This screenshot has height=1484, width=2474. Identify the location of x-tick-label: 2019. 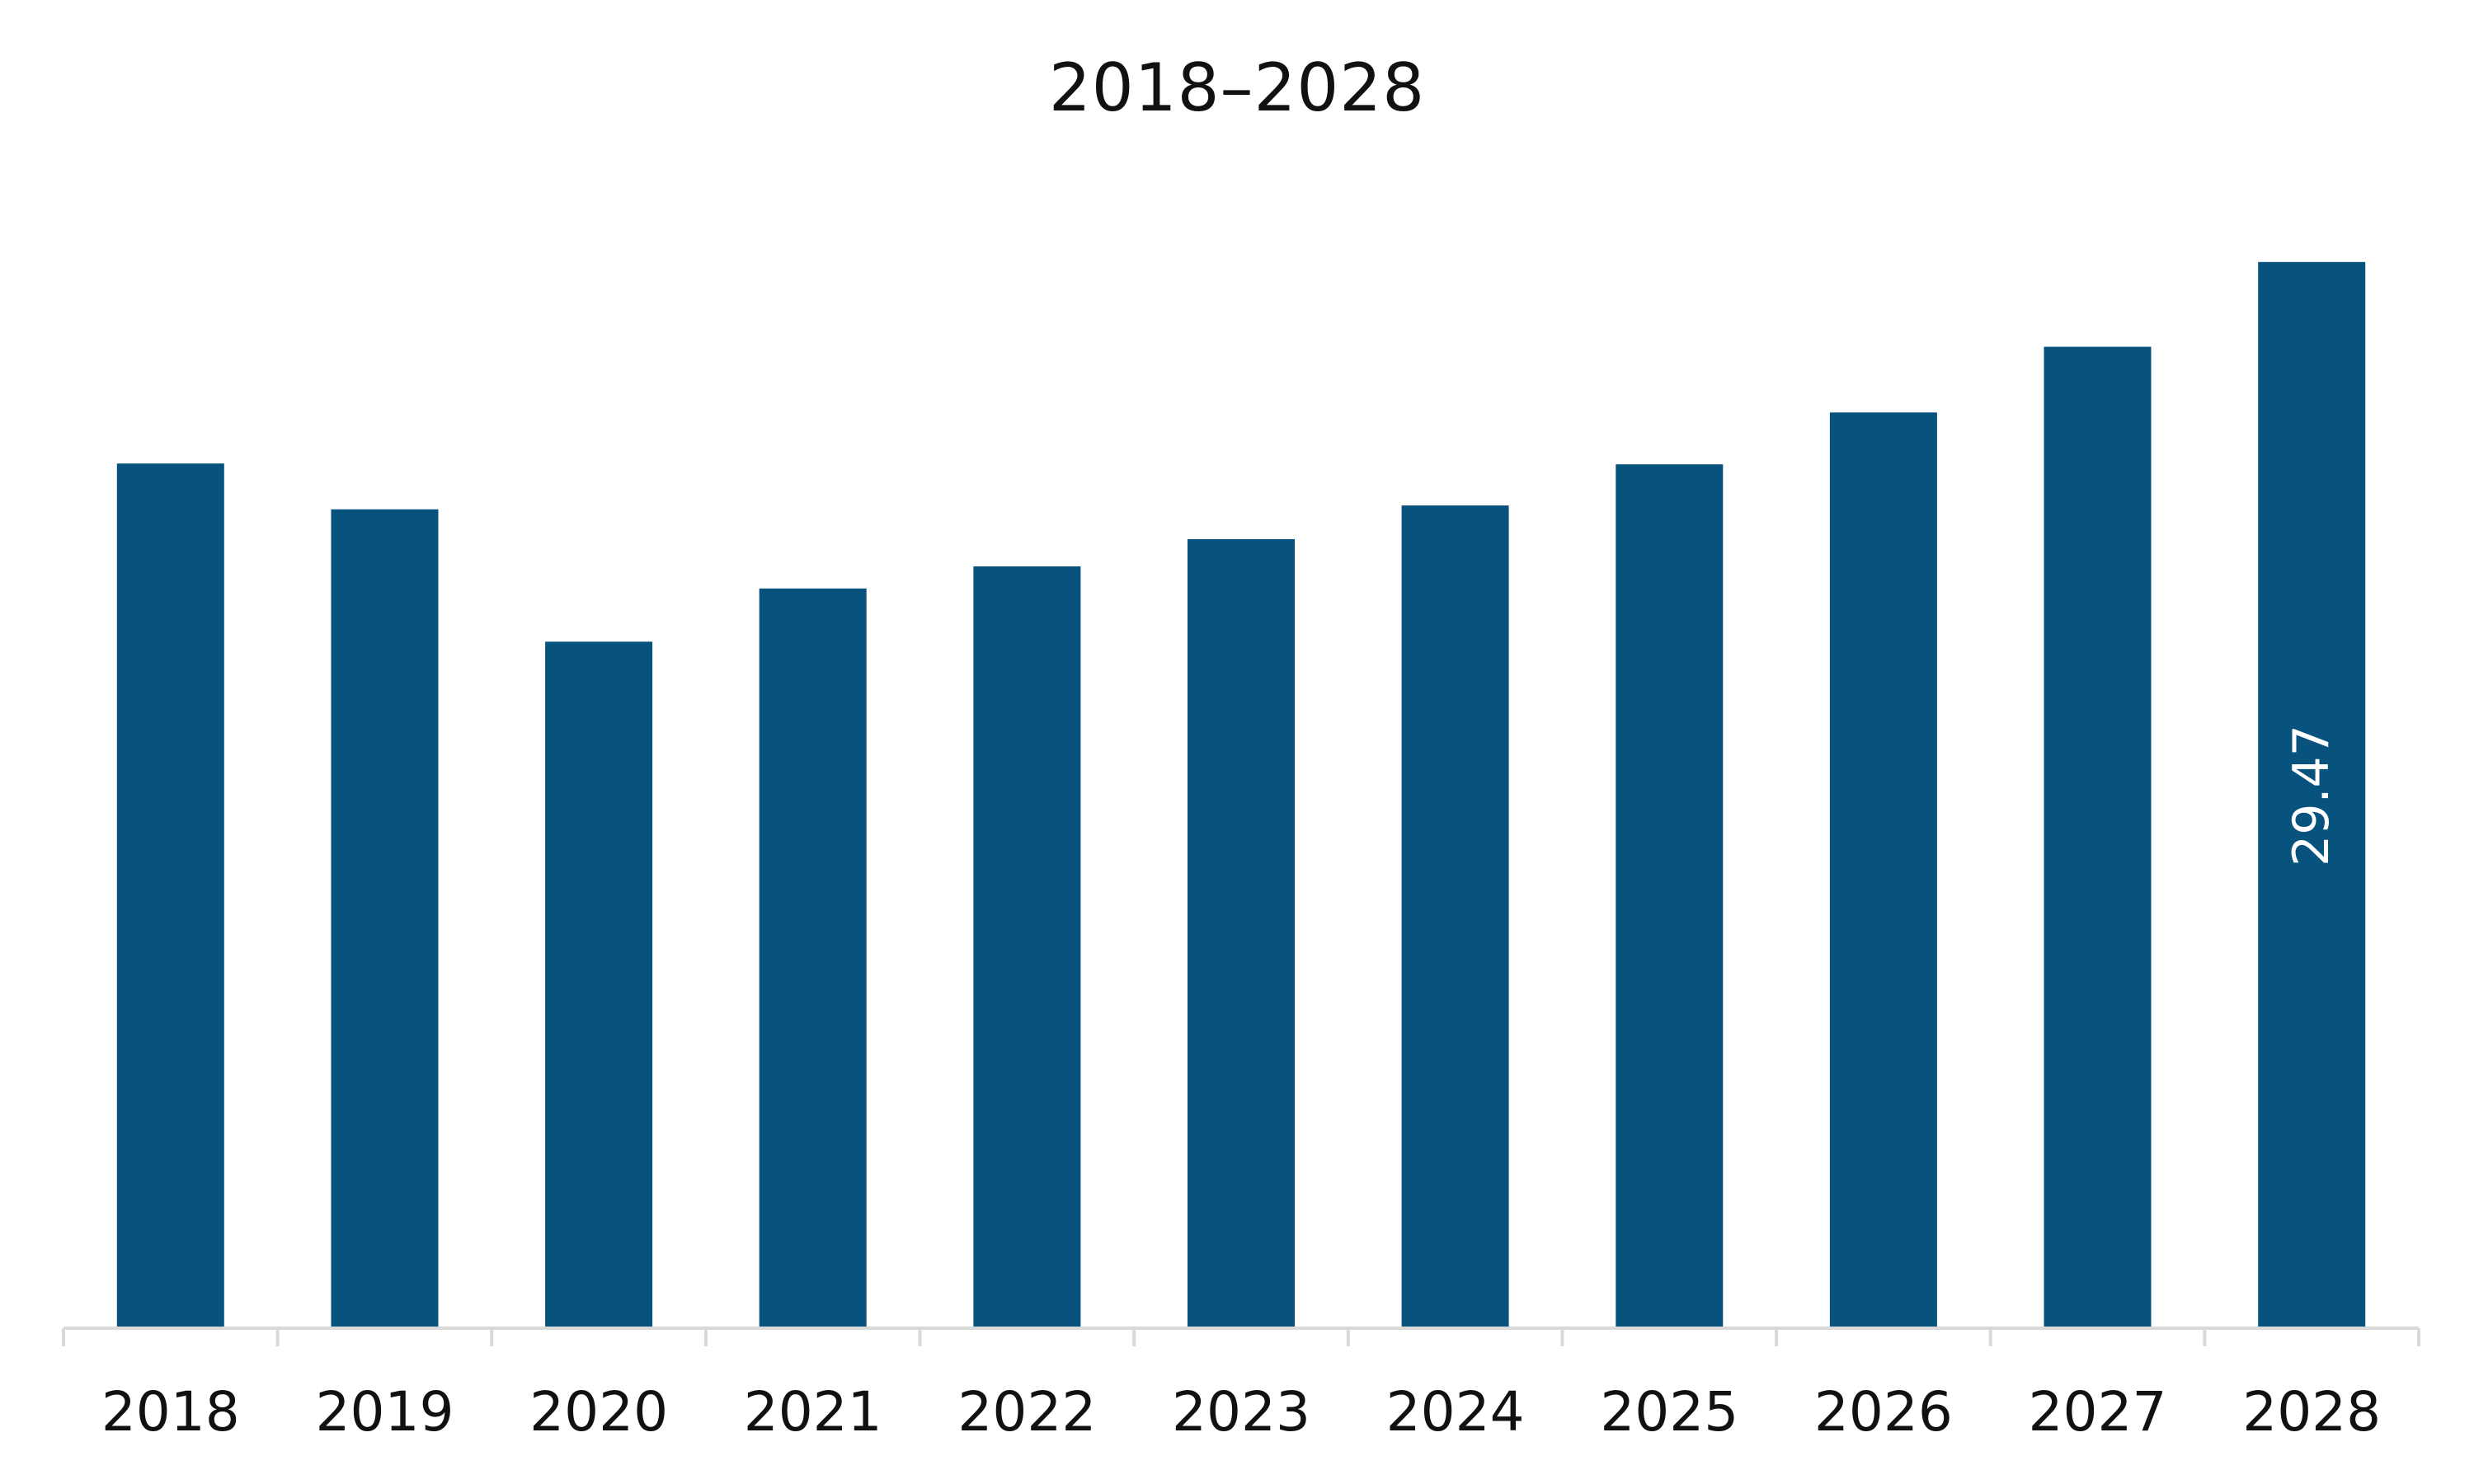
(385, 1412).